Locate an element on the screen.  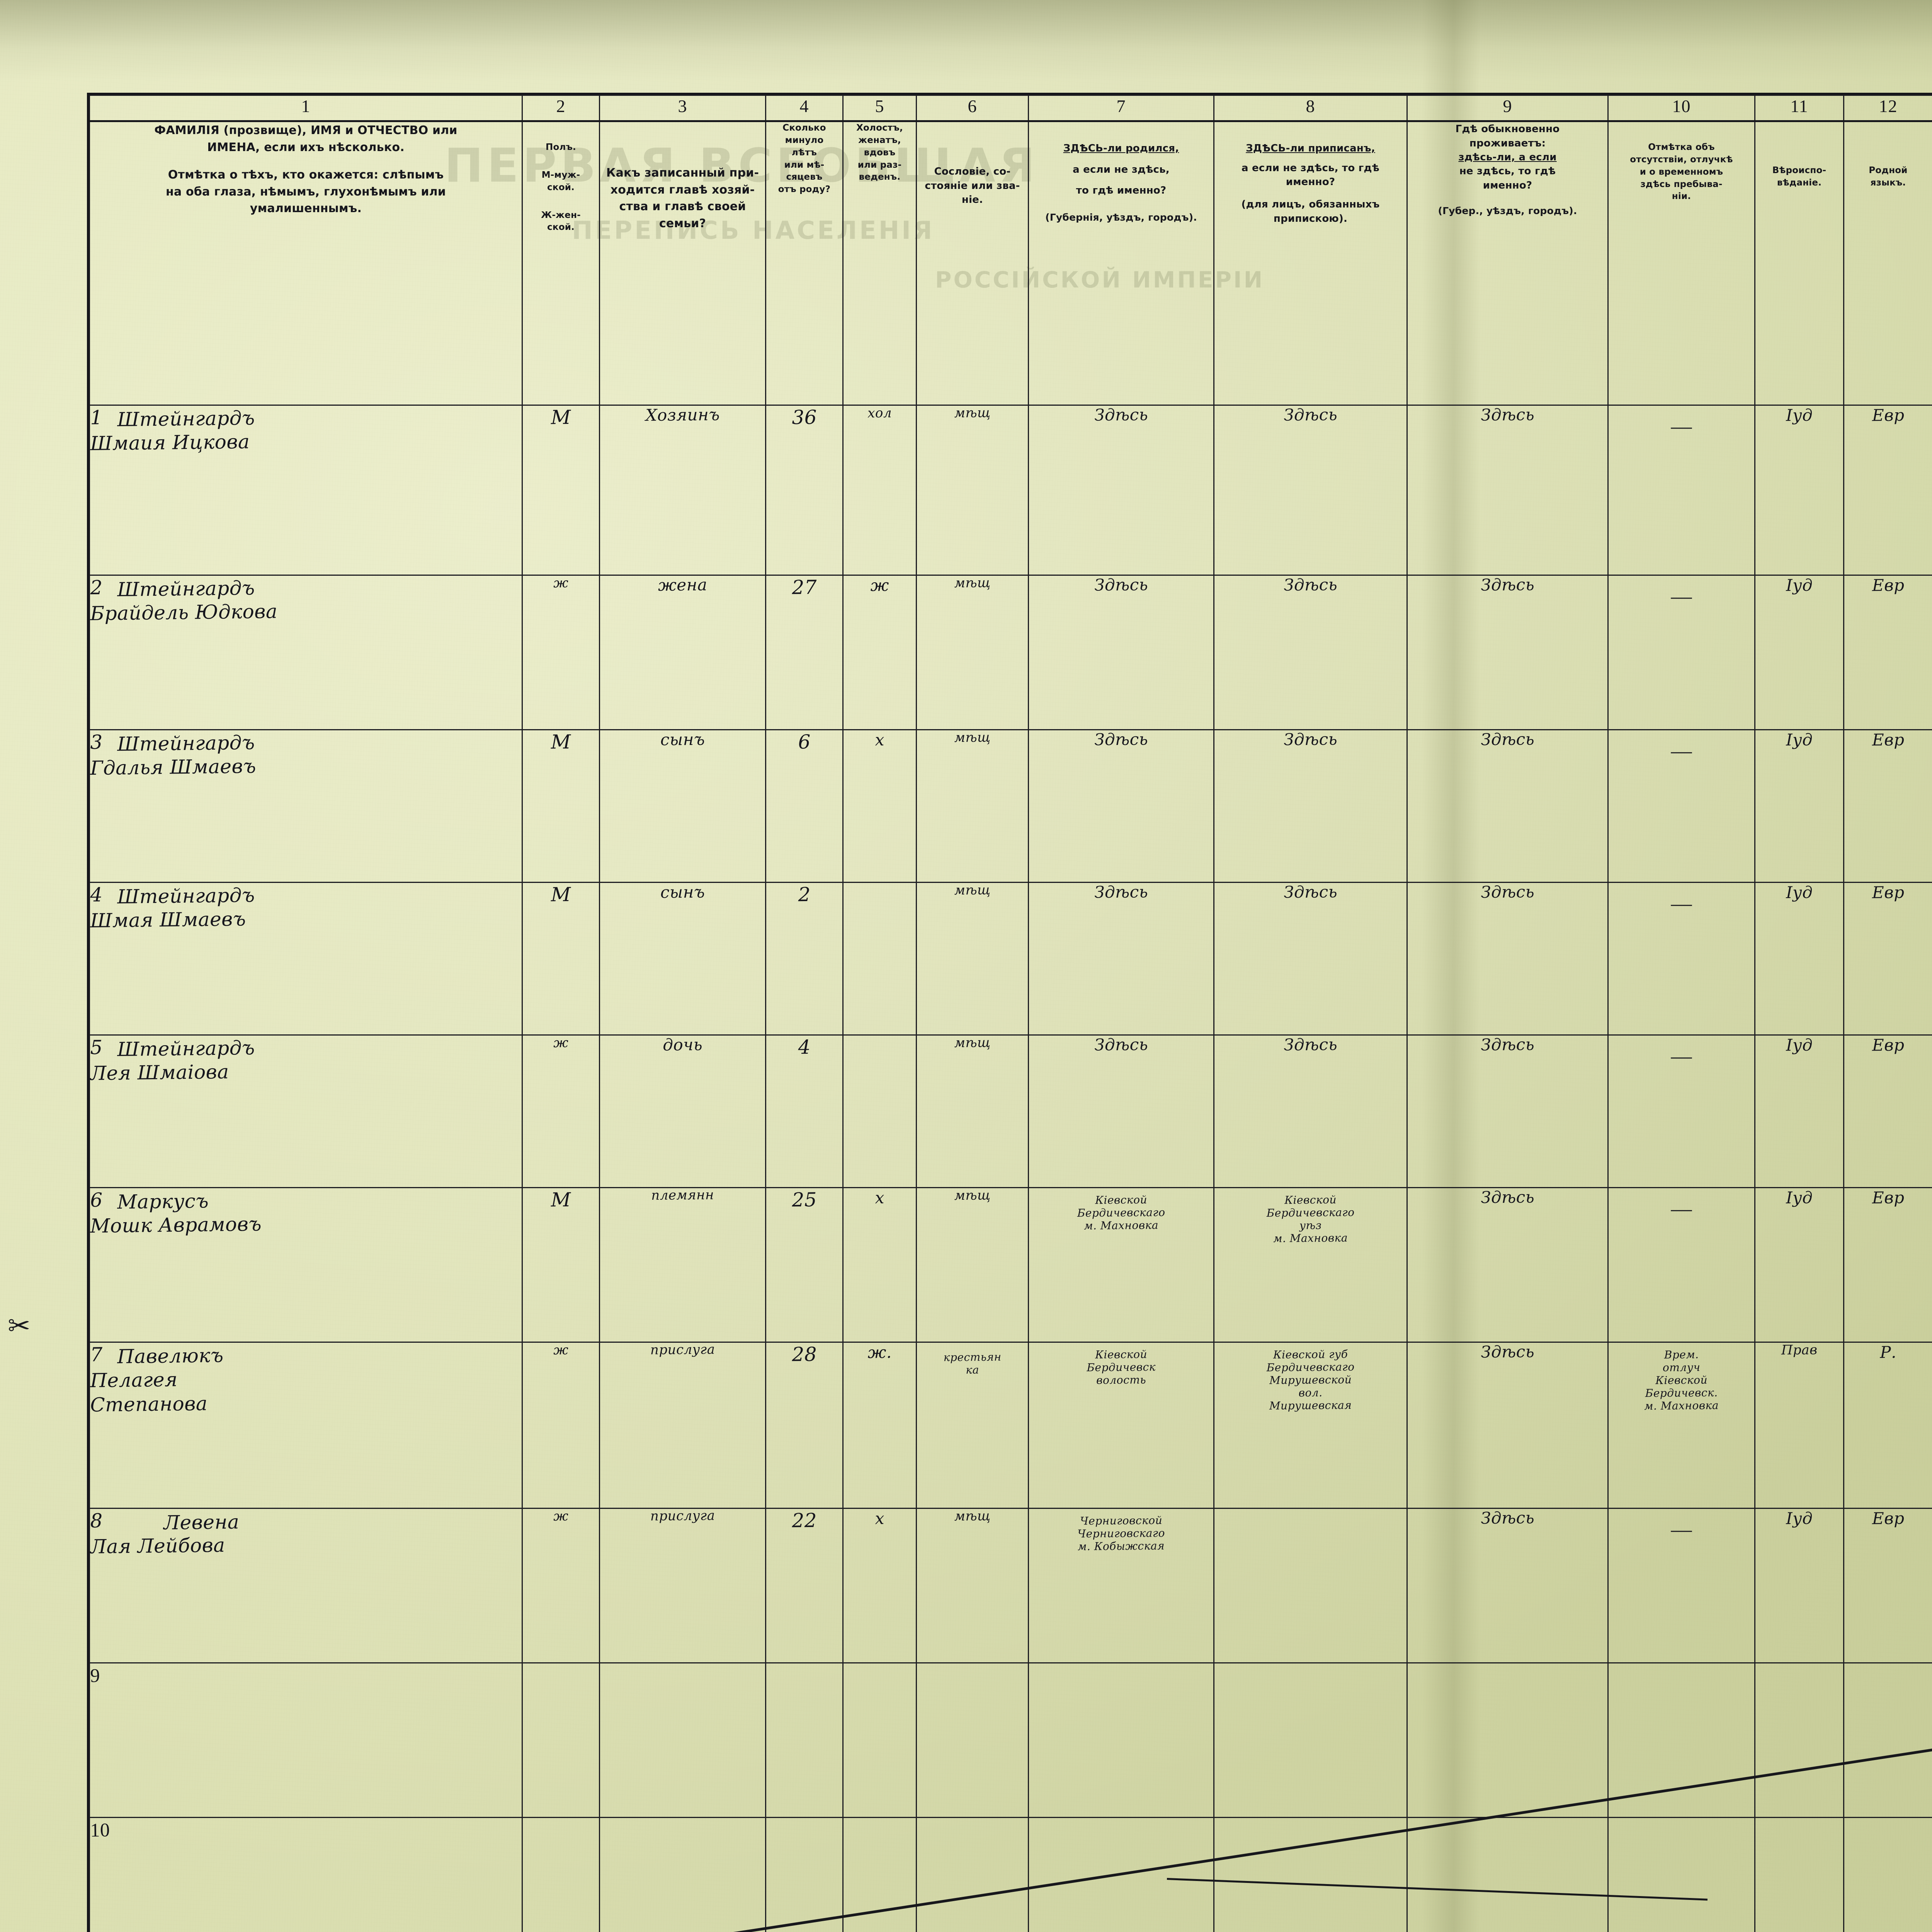
cell-language-6: Евр is located at coordinates (1887, 1265).